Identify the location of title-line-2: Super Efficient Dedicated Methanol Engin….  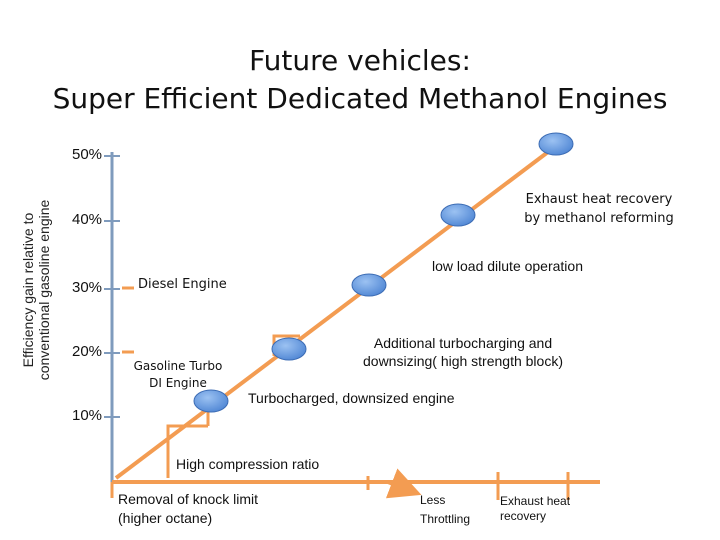
(360, 98).